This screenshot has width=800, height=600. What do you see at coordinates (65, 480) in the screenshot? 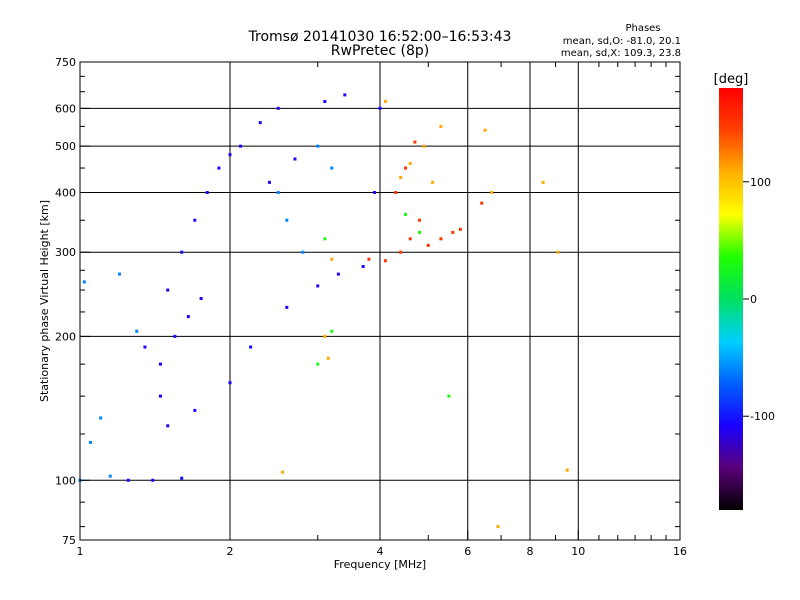
I see `y-tick-label: 100` at bounding box center [65, 480].